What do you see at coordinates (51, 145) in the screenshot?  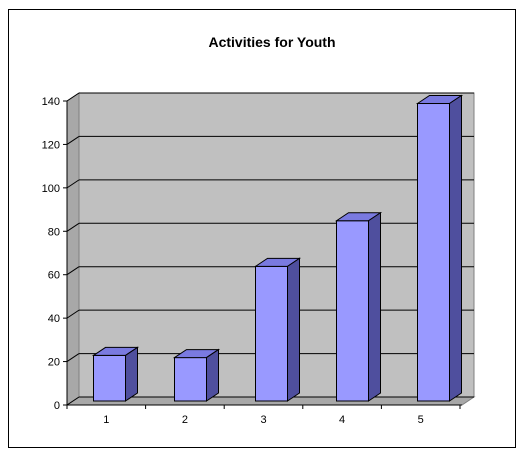 I see `y-tick-label: 120` at bounding box center [51, 145].